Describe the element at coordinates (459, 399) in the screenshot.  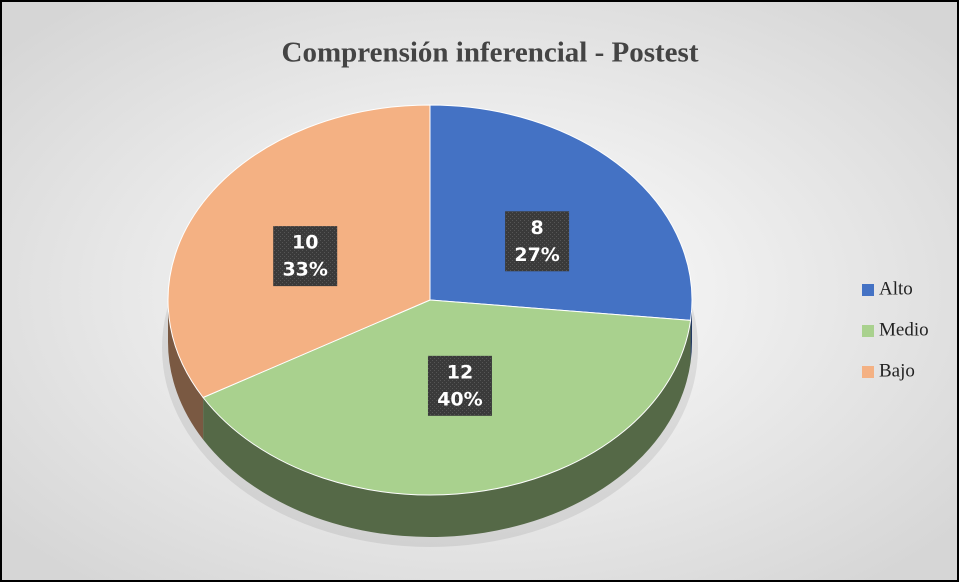
I see `data-label-percent: 40%` at that location.